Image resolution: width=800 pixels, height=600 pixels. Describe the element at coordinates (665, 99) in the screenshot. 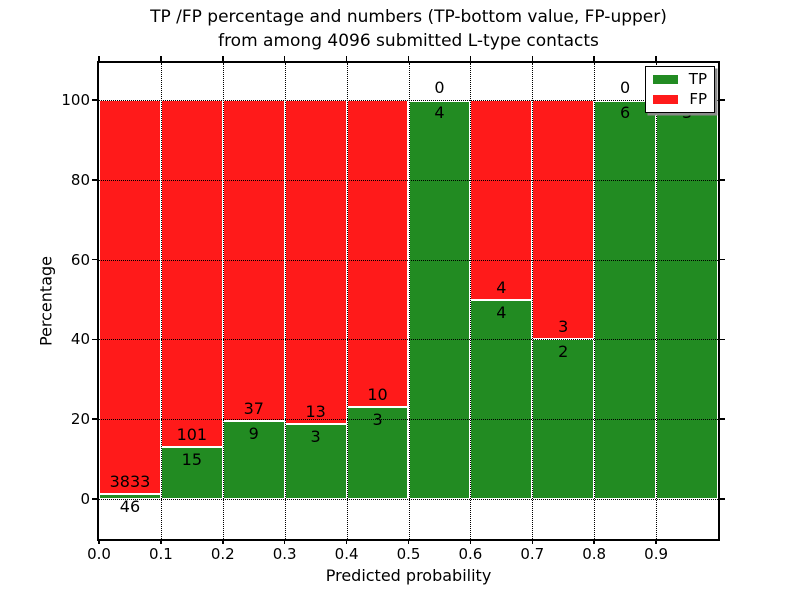

I see `fp-color-swatch` at that location.